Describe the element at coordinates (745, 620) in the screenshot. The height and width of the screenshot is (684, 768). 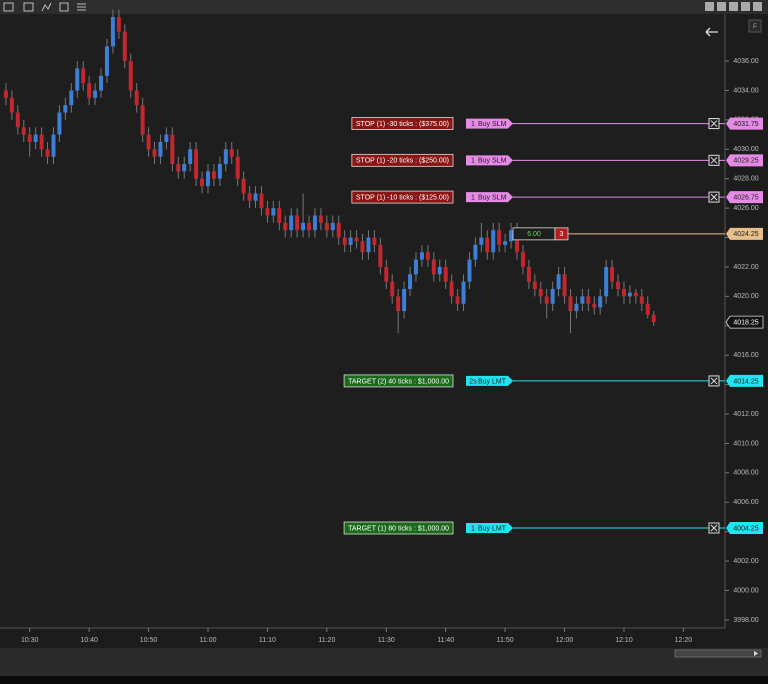
I see `y-tick-label: 3998.00` at that location.